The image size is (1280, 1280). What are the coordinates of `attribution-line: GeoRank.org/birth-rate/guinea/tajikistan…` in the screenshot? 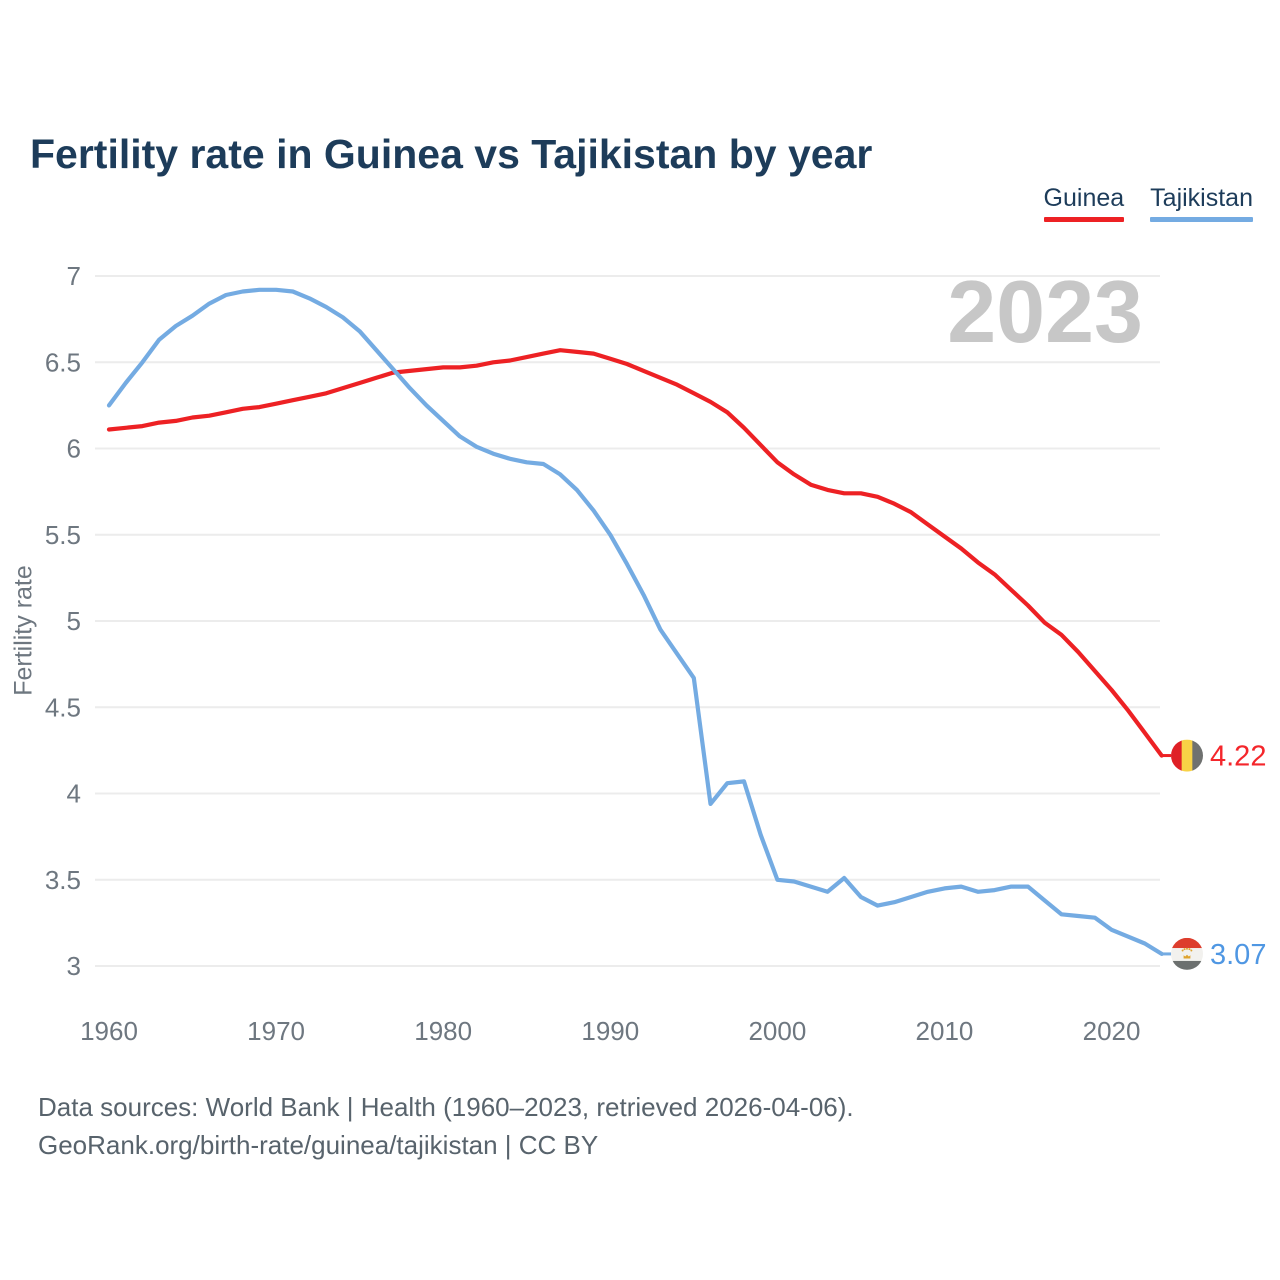 It's located at (318, 1145).